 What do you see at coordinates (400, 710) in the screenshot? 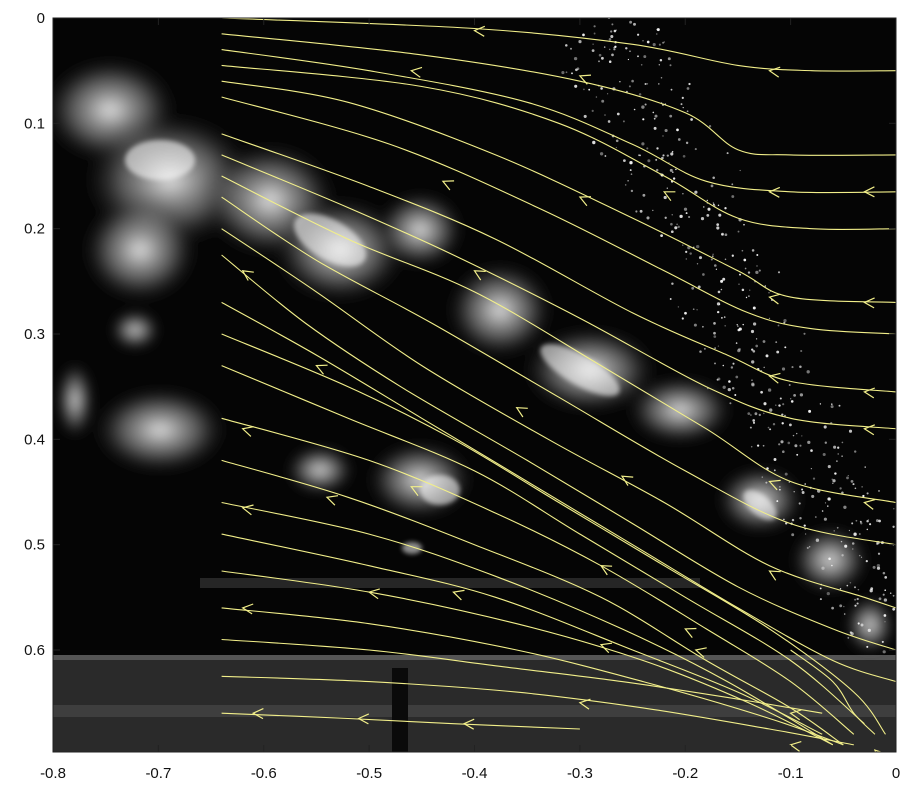
I see `post` at bounding box center [400, 710].